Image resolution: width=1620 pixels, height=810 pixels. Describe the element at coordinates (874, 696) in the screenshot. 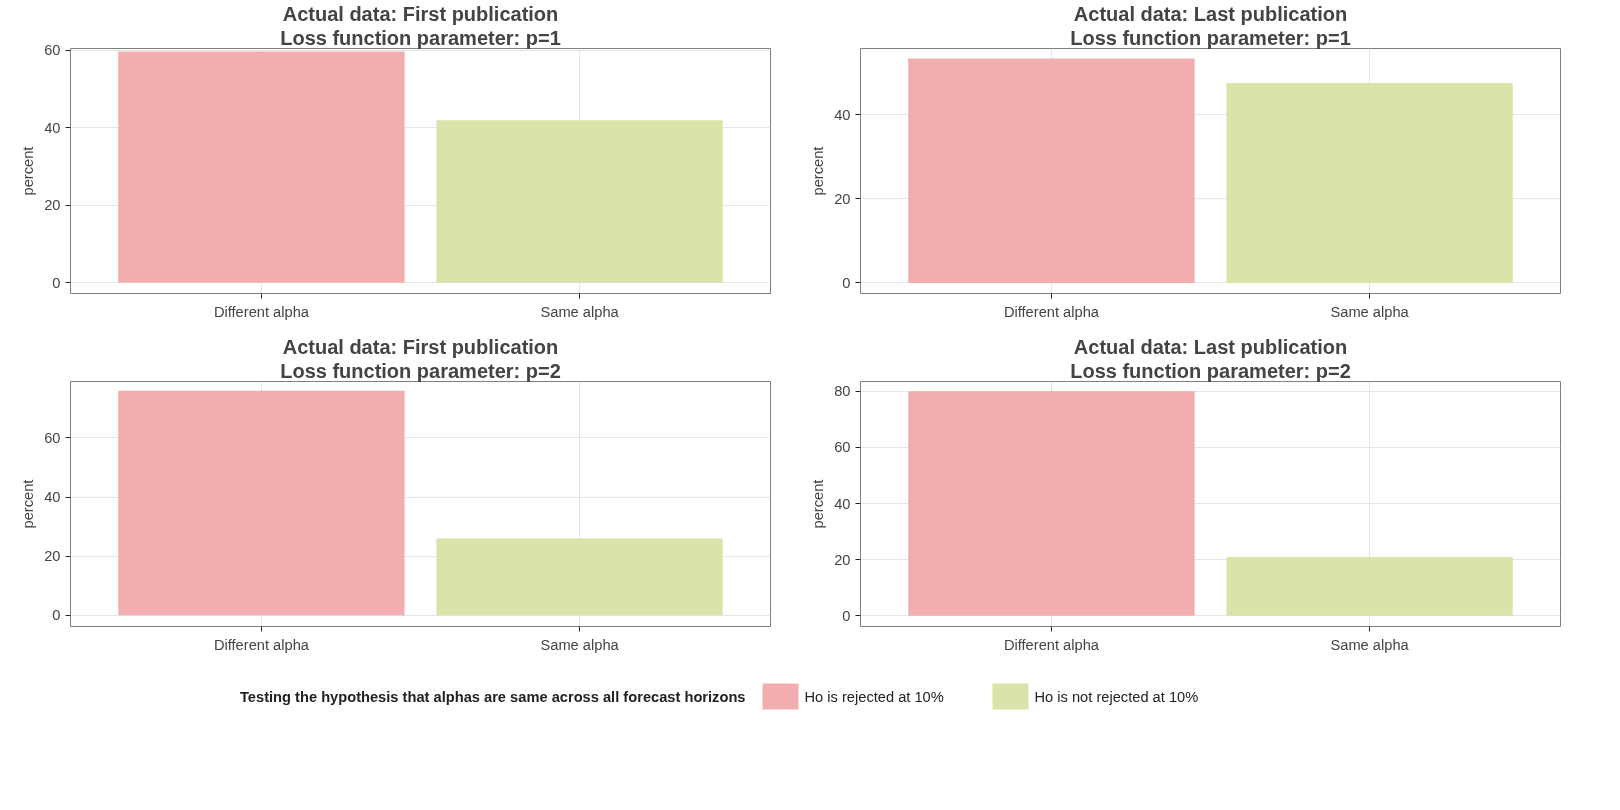

I see `legend-label: Ho is rejected at 10%` at that location.